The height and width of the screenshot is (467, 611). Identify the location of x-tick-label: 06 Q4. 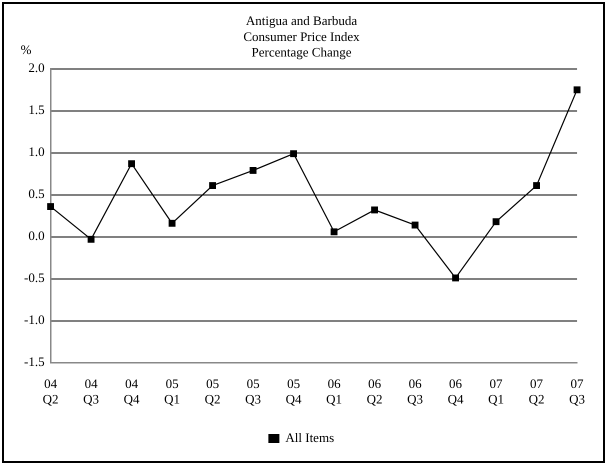
(456, 391).